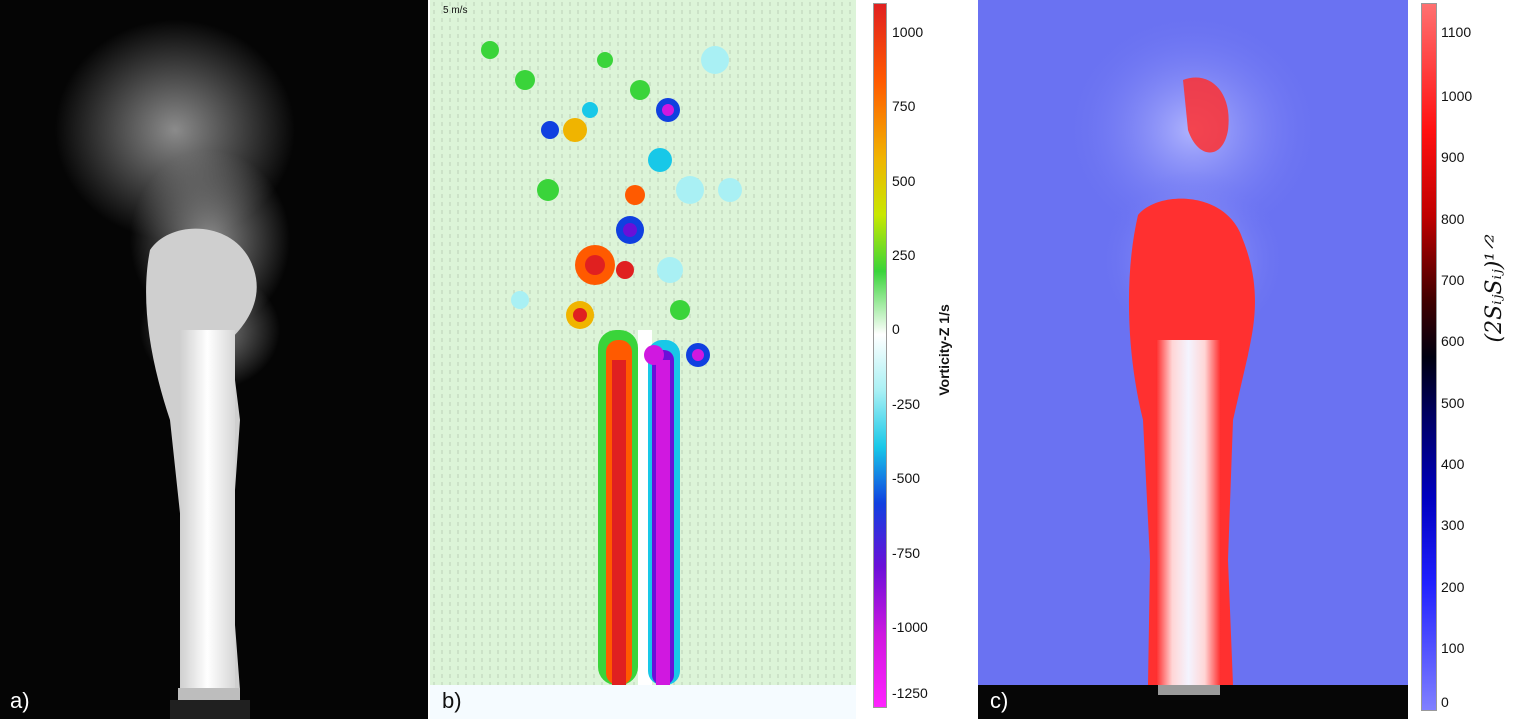 The height and width of the screenshot is (719, 1534). What do you see at coordinates (452, 700) in the screenshot?
I see `panel-b-label: b)` at bounding box center [452, 700].